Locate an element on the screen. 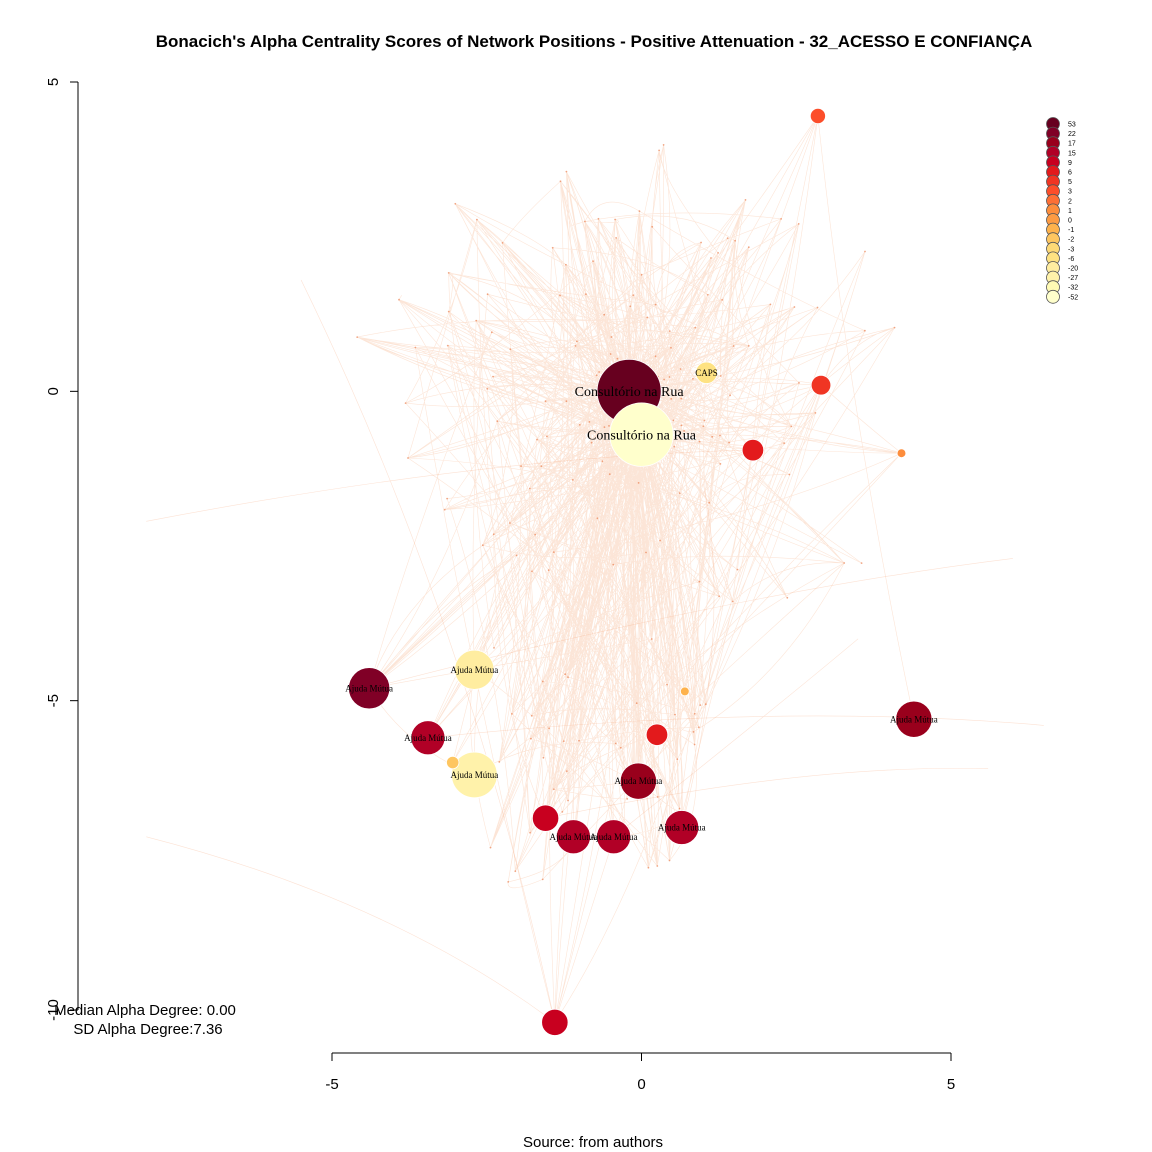 Image resolution: width=1152 pixels, height=1152 pixels. x-axis: -5 0 5 is located at coordinates (640, 1072).